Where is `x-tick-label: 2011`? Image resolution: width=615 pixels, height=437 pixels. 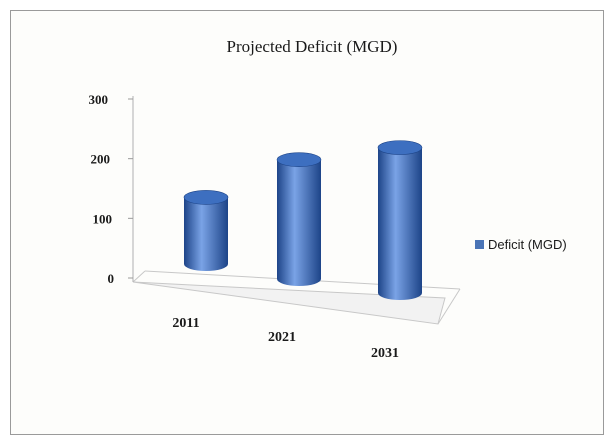 x-tick-label: 2011 is located at coordinates (185, 323).